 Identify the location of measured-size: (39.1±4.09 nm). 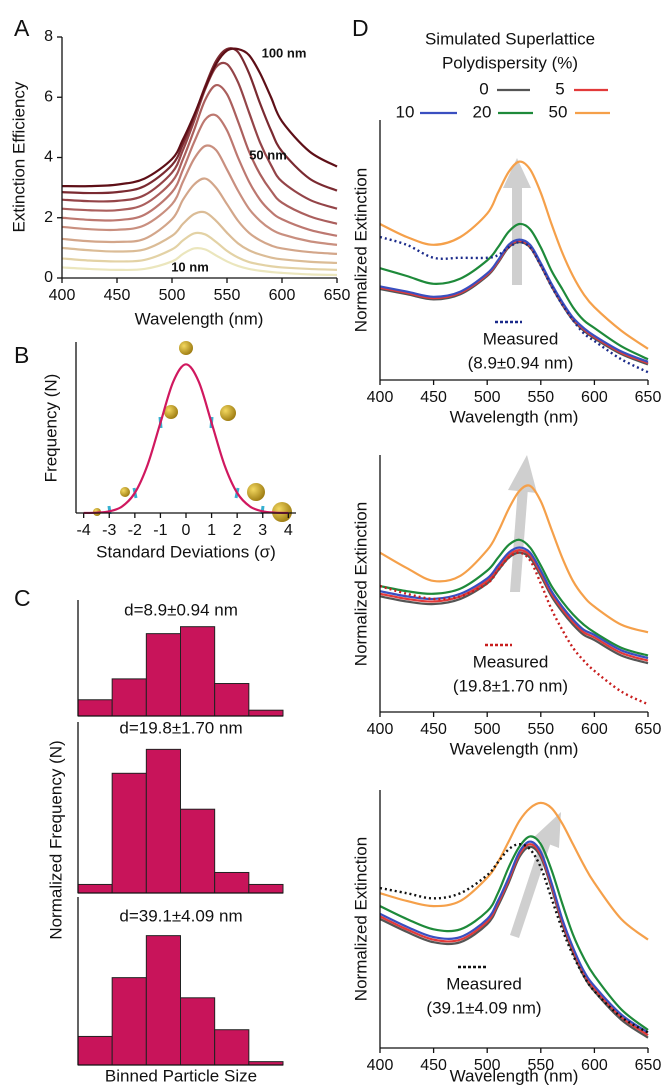
(483, 1007).